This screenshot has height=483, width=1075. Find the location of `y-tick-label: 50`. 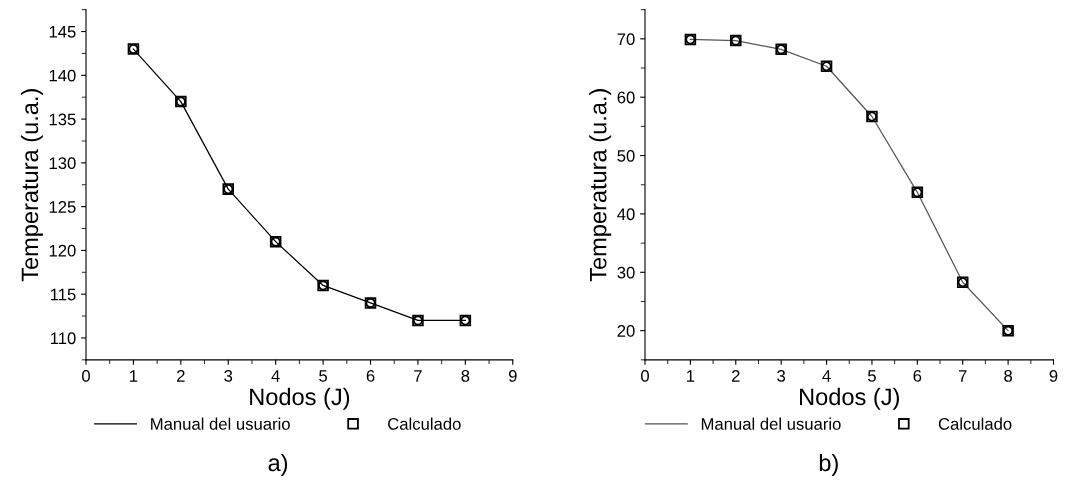

y-tick-label: 50 is located at coordinates (626, 155).